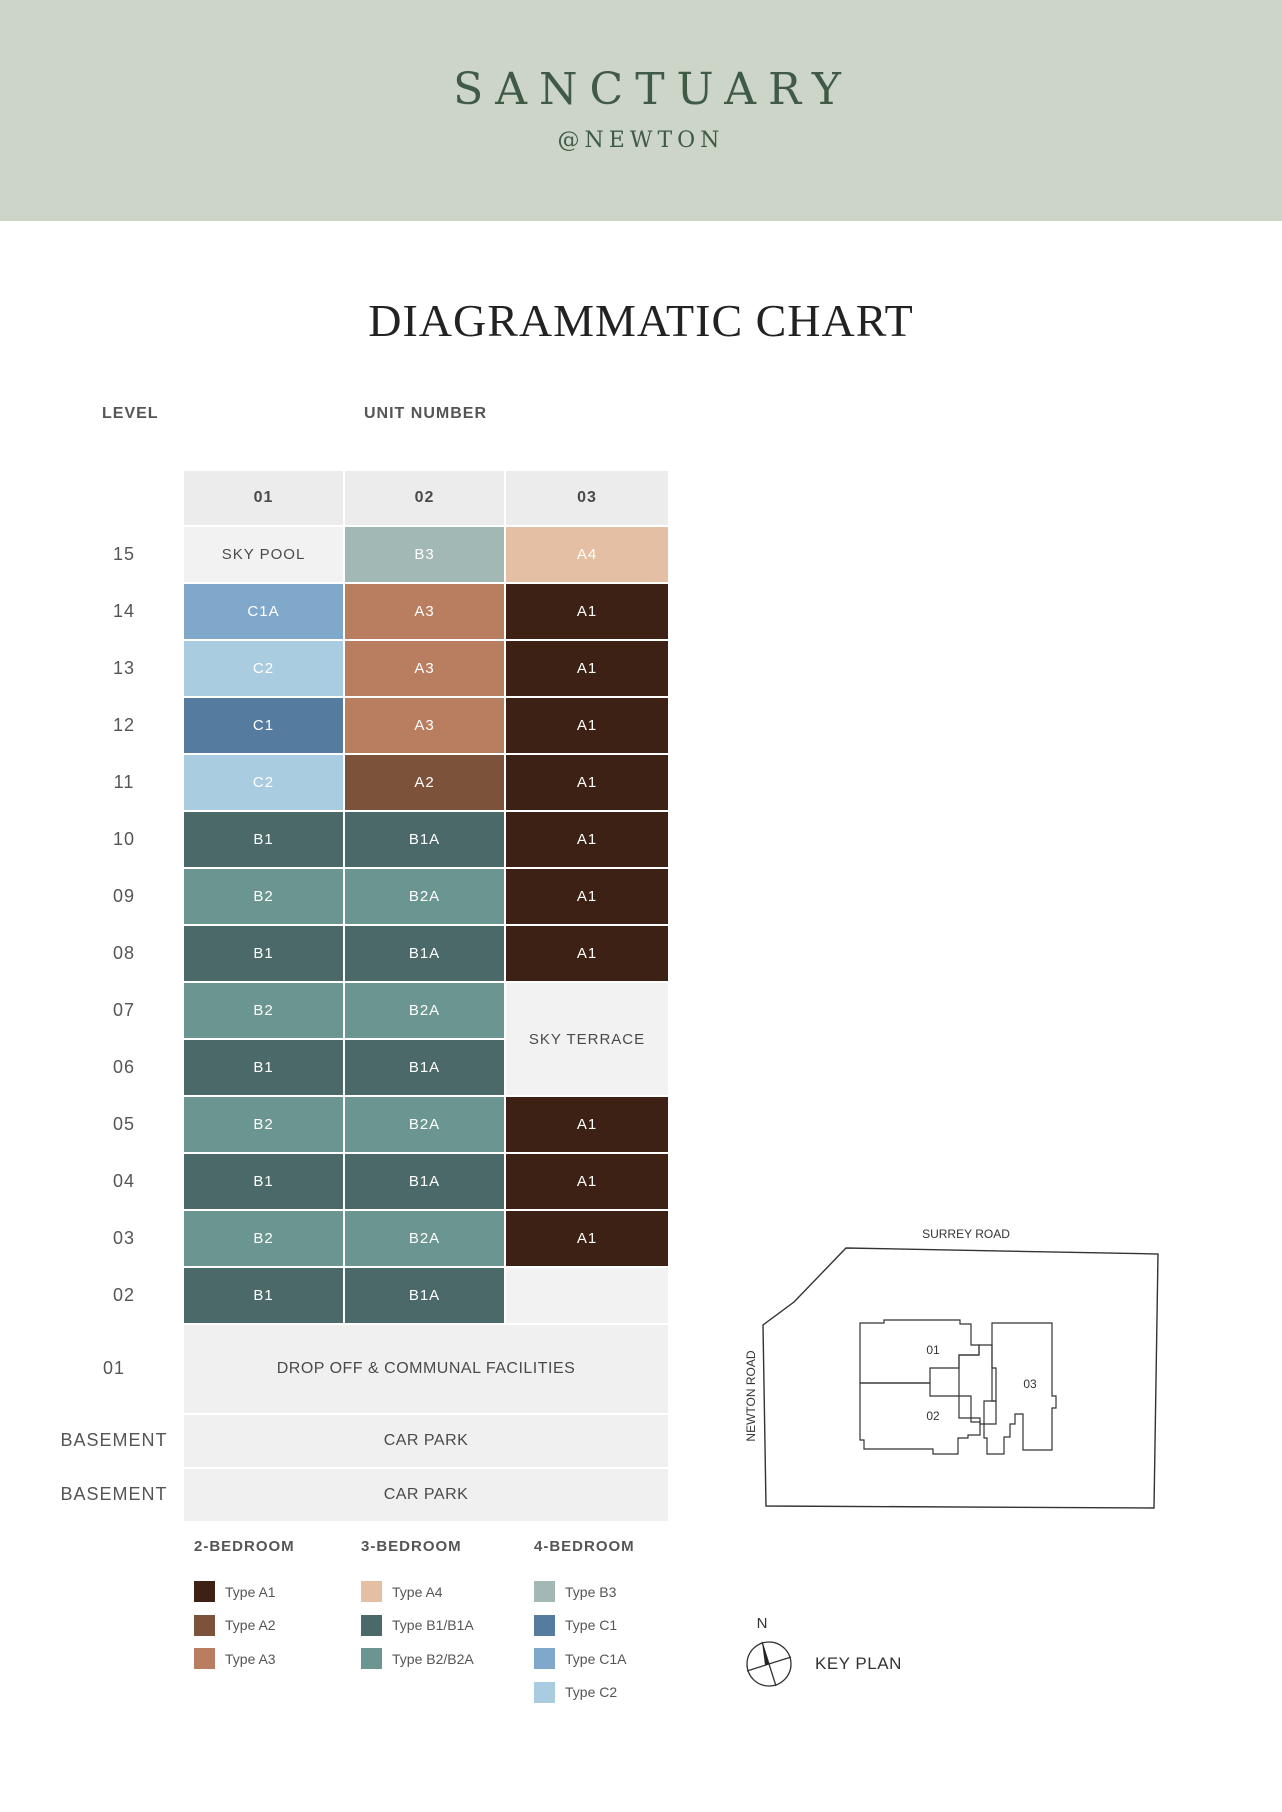  I want to click on key-plan-drawing: SURREY ROAD NEWTON ROAD 01 02 03, so click(951, 1368).